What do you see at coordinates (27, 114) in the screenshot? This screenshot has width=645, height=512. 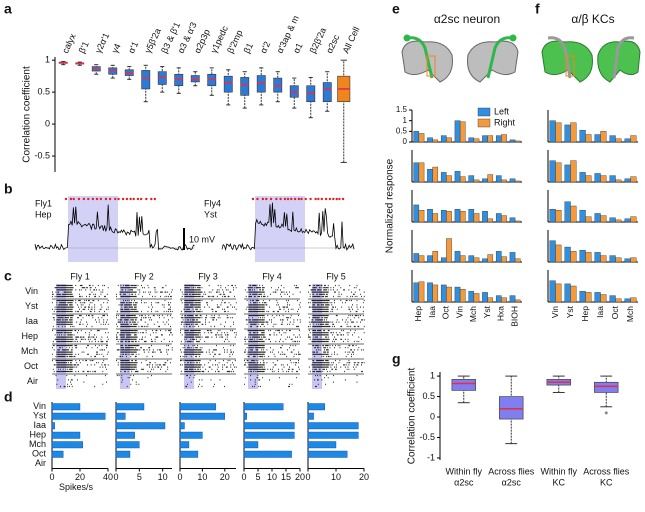 I see `y-axis-label: Correlation coefficient` at bounding box center [27, 114].